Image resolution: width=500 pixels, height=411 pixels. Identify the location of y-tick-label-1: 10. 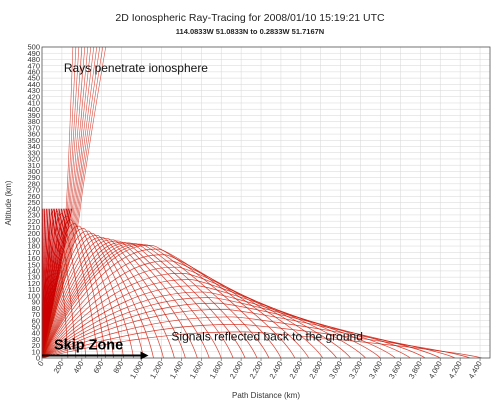
(36, 351).